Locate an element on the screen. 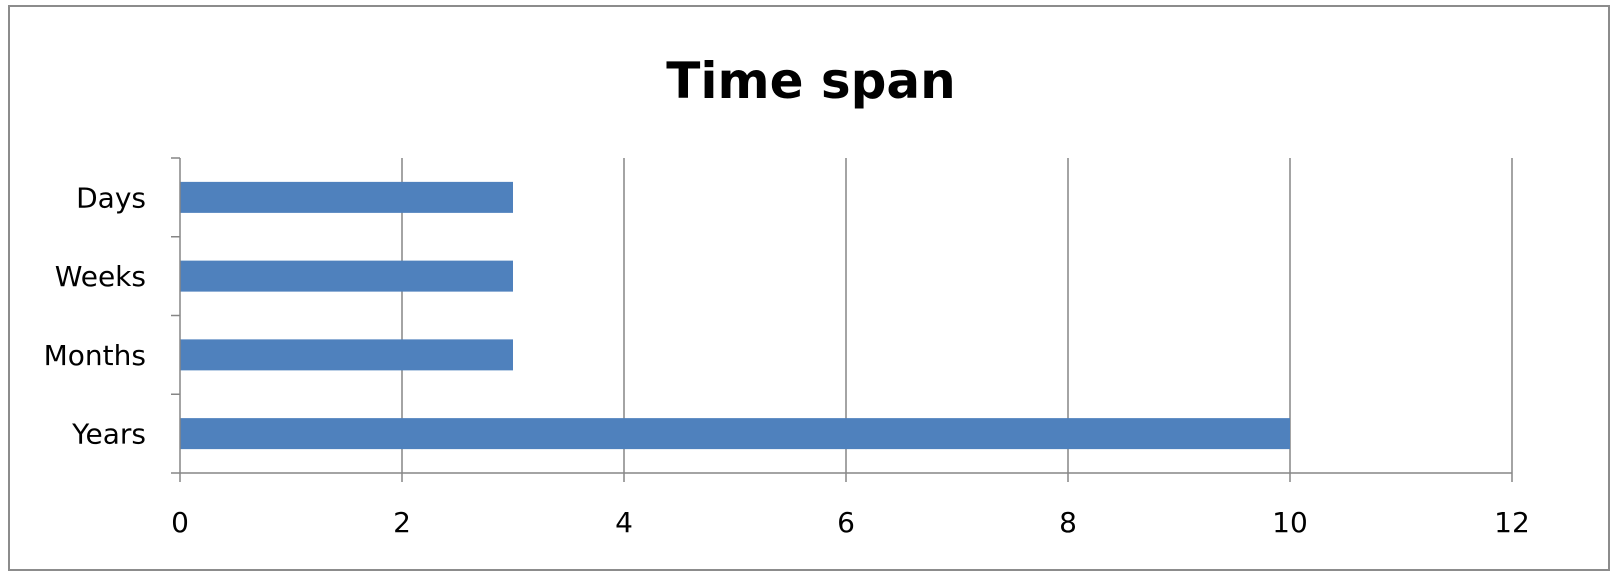 The width and height of the screenshot is (1614, 577). x-tick-label: 6 is located at coordinates (846, 522).